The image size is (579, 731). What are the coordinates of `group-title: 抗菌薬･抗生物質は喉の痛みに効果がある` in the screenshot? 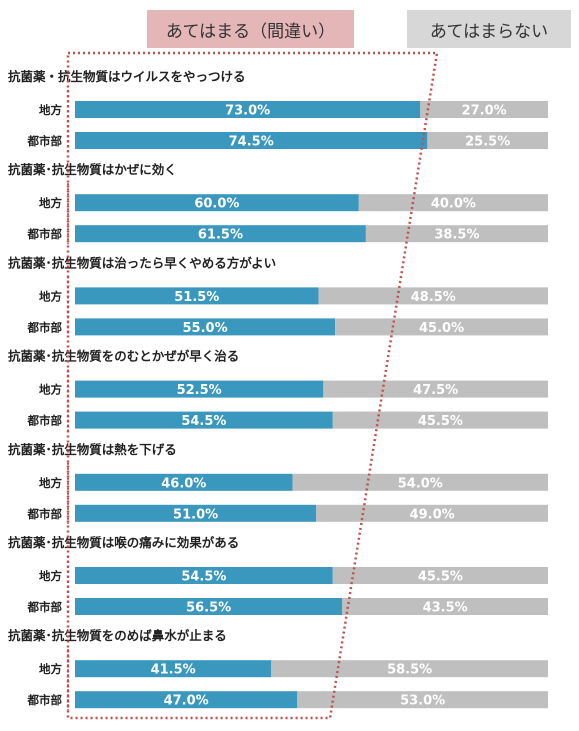 It's located at (123, 542).